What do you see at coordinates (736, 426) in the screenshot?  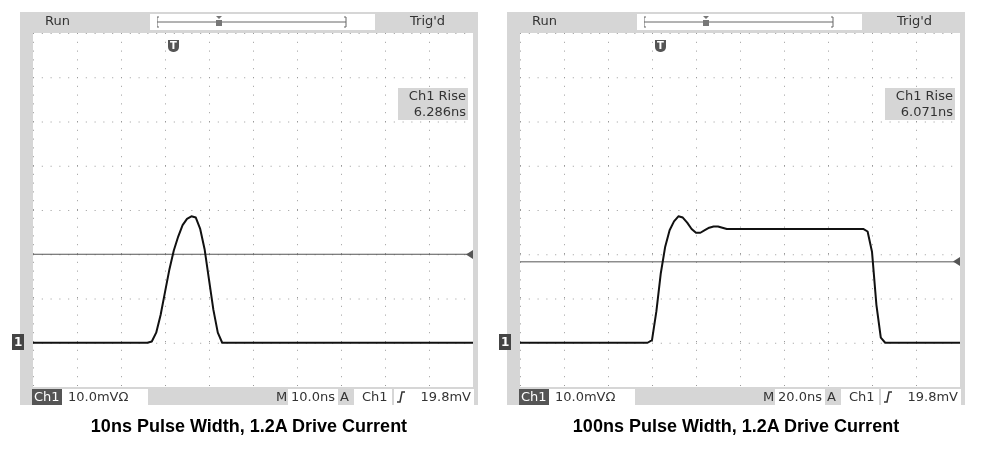 I see `text: 100ns Pulse Width, 1.2A Drive Current` at bounding box center [736, 426].